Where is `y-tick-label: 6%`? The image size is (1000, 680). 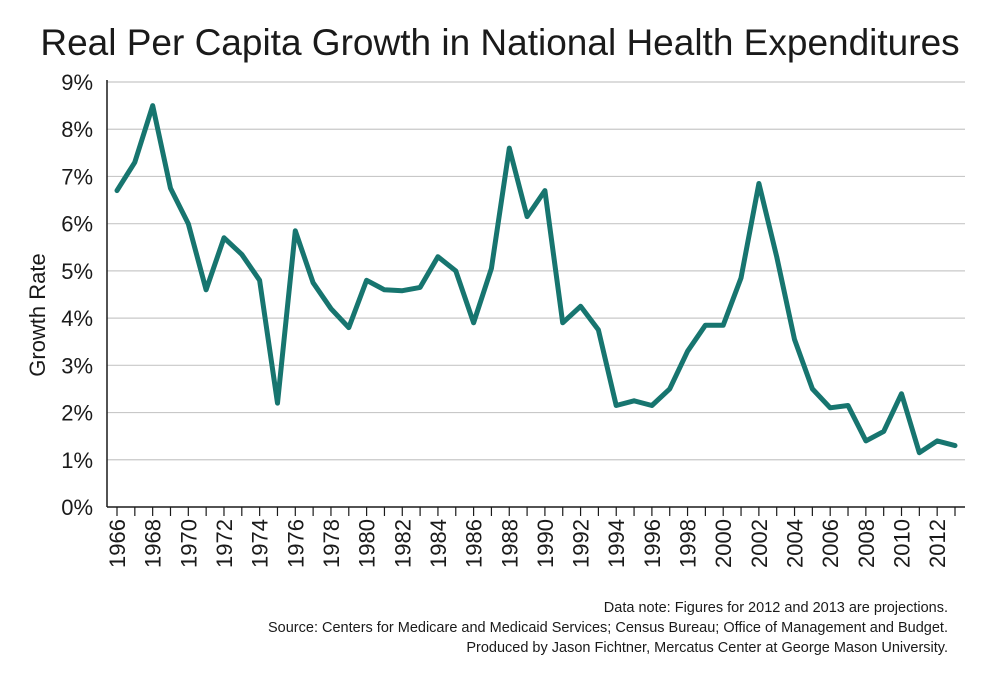
y-tick-label: 6% is located at coordinates (77, 224).